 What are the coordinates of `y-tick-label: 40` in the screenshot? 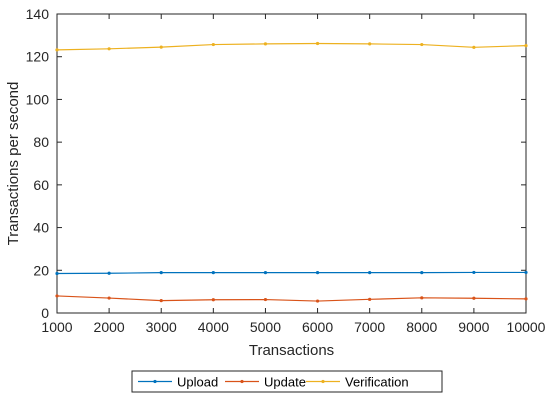 It's located at (41, 228).